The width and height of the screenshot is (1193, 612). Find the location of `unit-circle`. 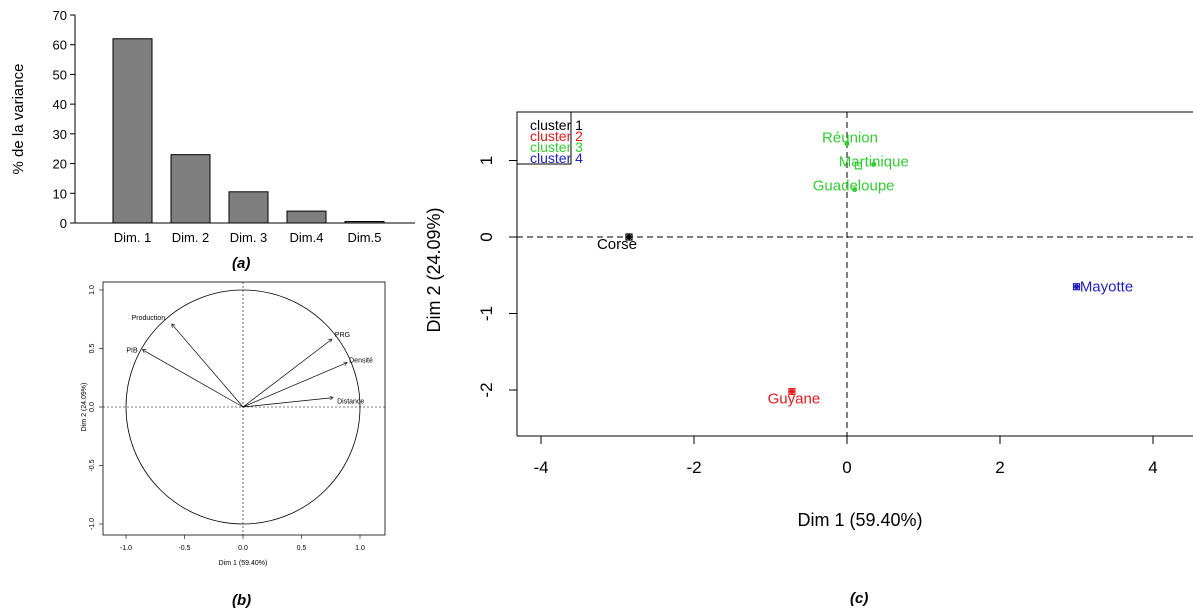

unit-circle is located at coordinates (243, 407).